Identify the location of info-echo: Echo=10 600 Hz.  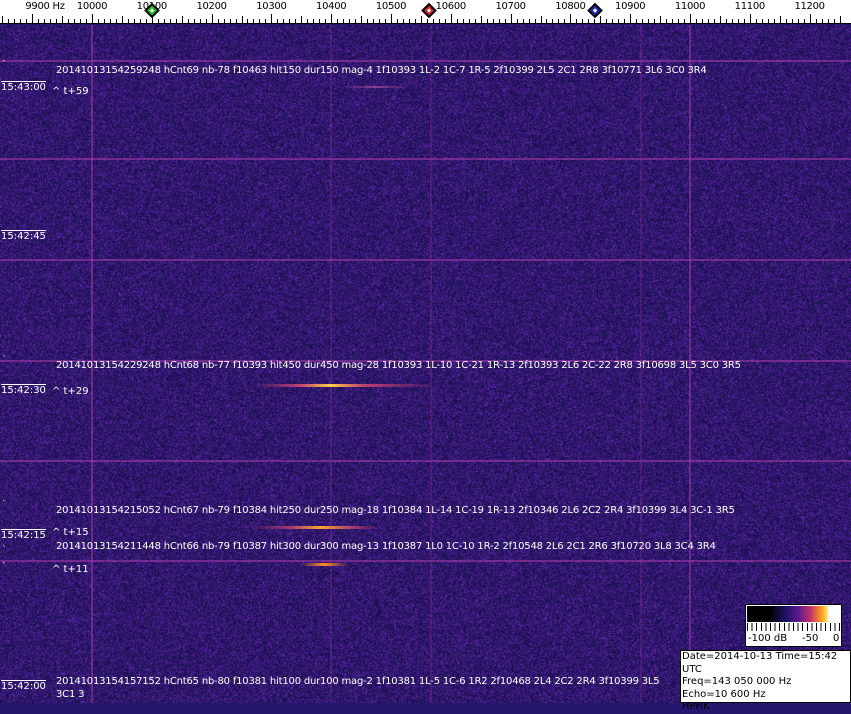
(766, 695).